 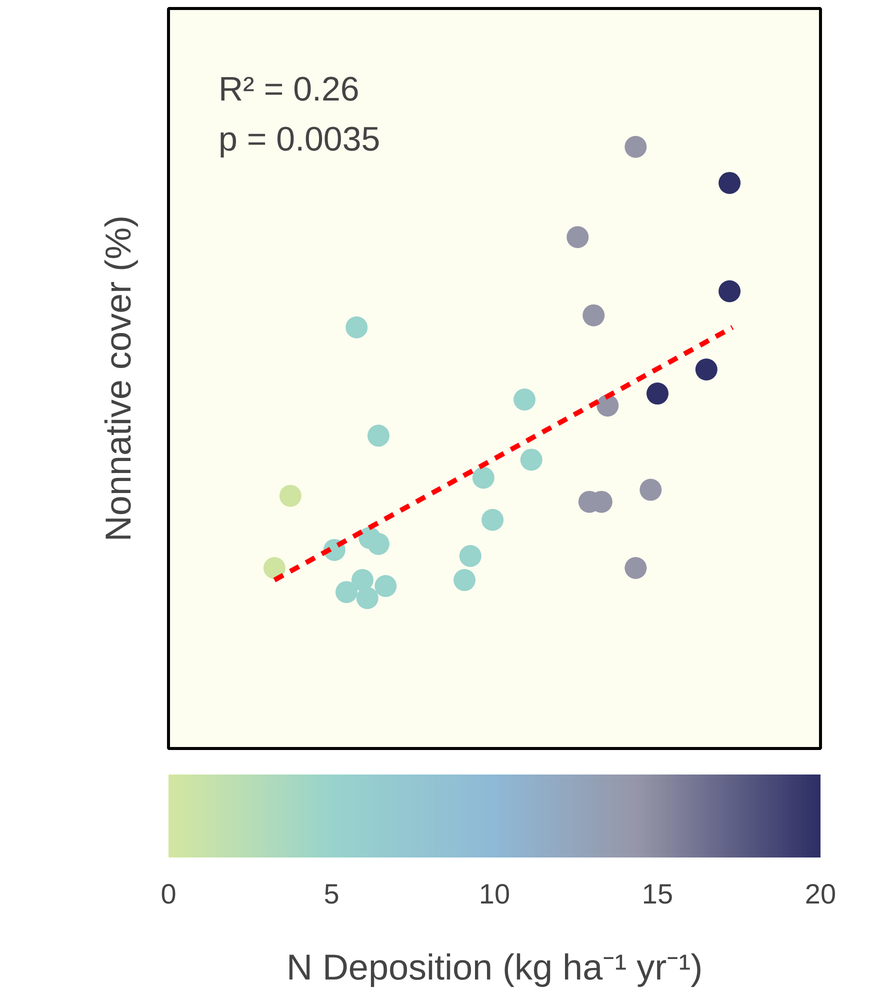 What do you see at coordinates (820, 894) in the screenshot?
I see `x-tick-label: 20` at bounding box center [820, 894].